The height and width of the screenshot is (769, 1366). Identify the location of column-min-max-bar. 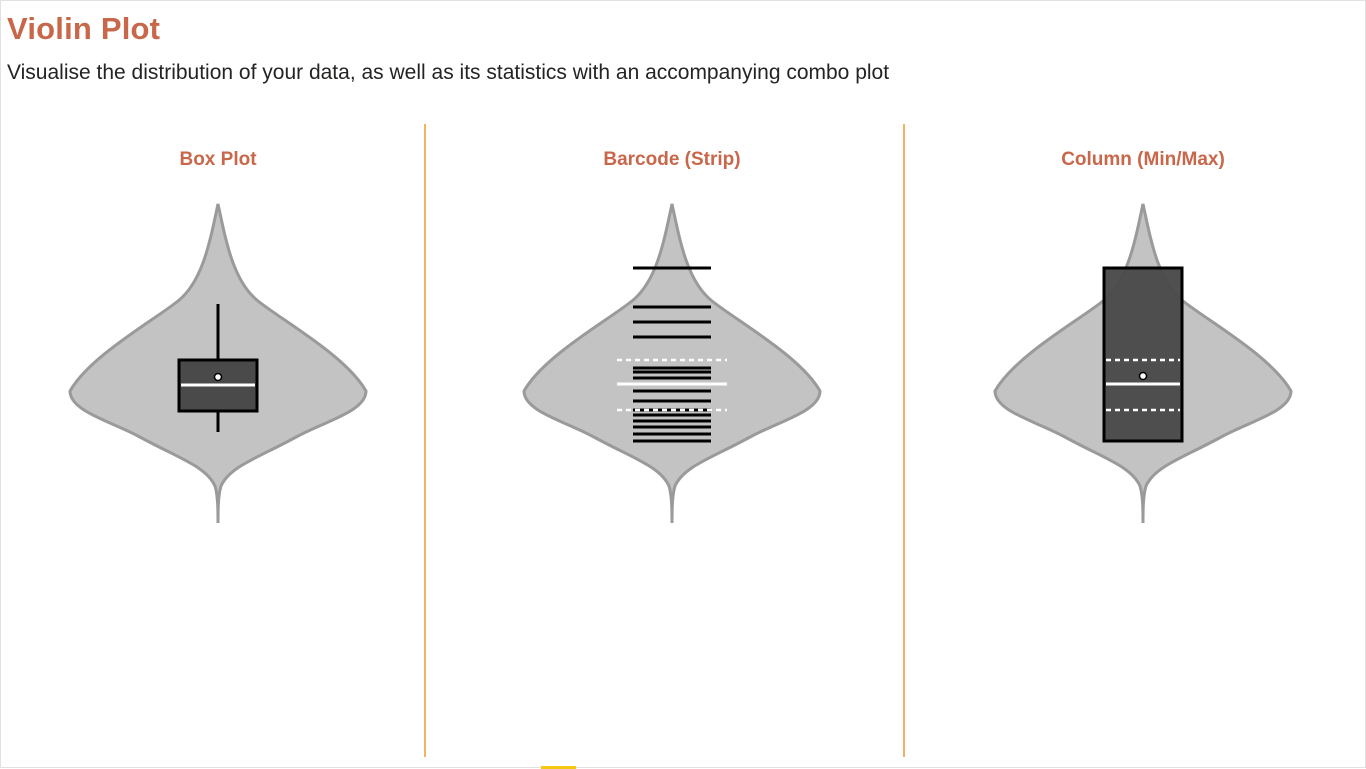
(1143, 354).